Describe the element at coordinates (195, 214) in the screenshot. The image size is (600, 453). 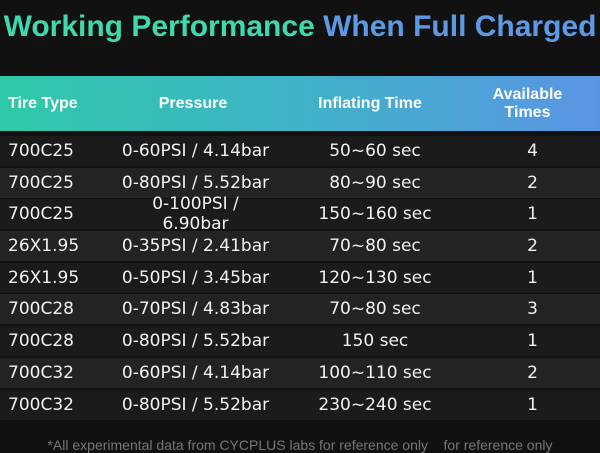
I see `table-cell: 0-100PSI / 6.90bar` at that location.